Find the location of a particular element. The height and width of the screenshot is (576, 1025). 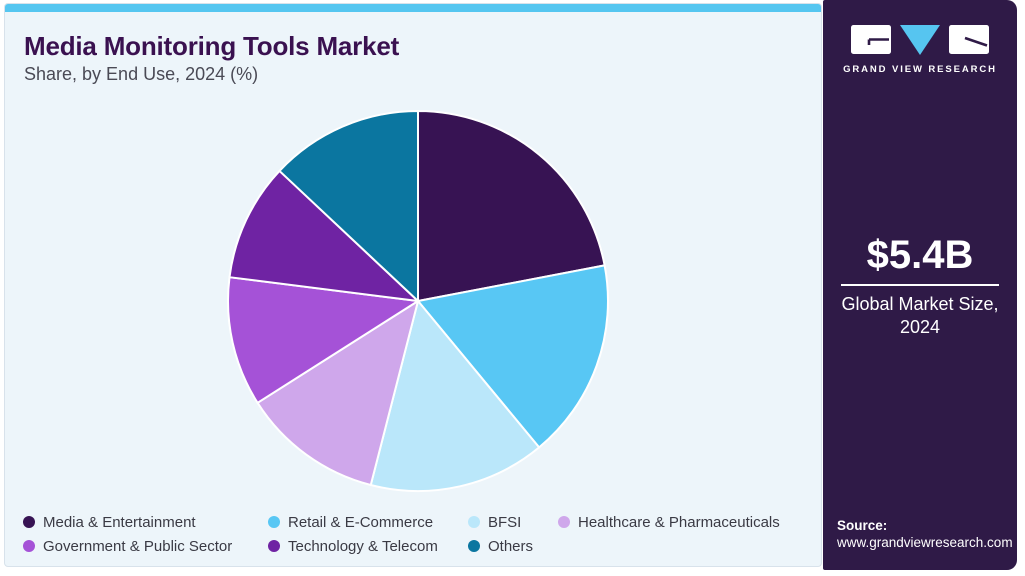

brand-name: GRAND VIEW RESEARCH is located at coordinates (920, 69).